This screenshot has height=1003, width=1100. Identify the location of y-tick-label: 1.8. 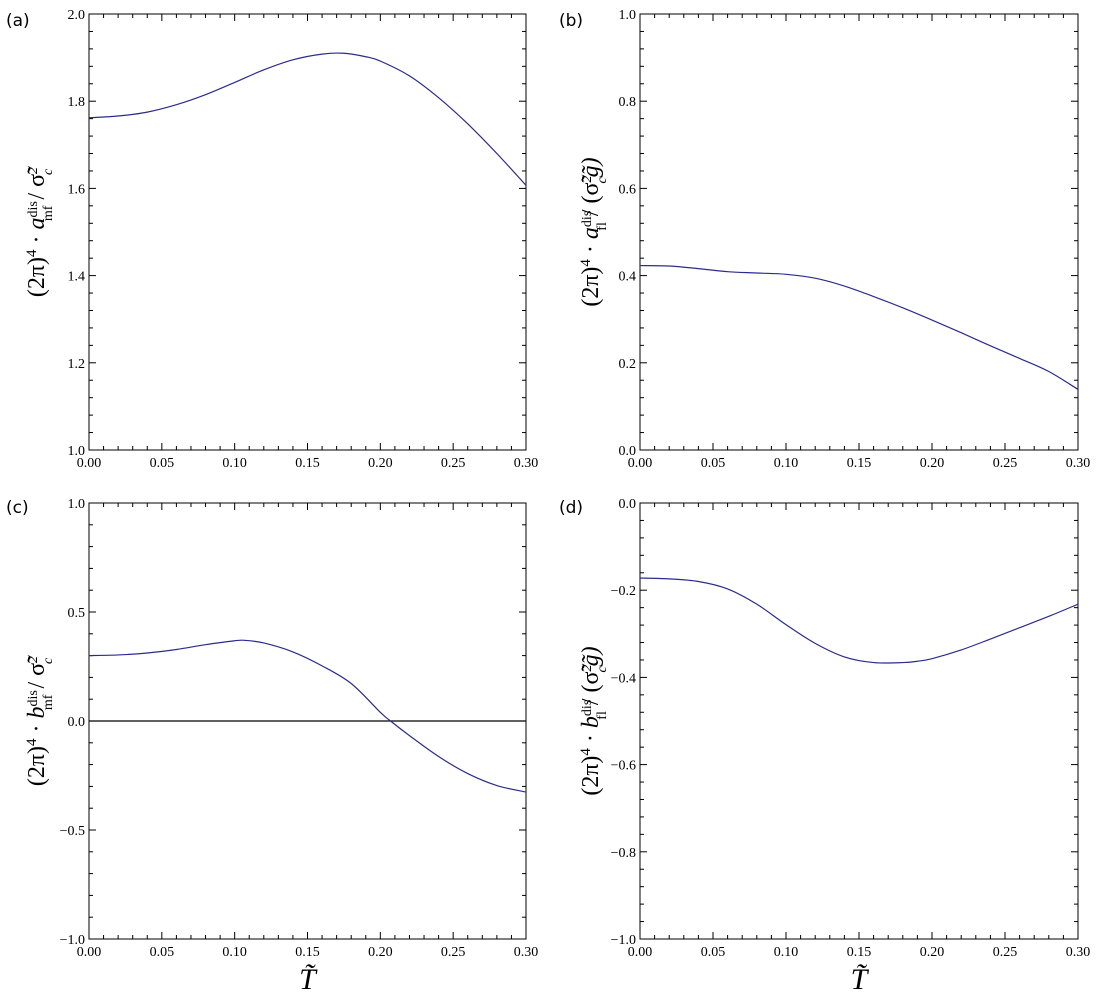
(77, 102).